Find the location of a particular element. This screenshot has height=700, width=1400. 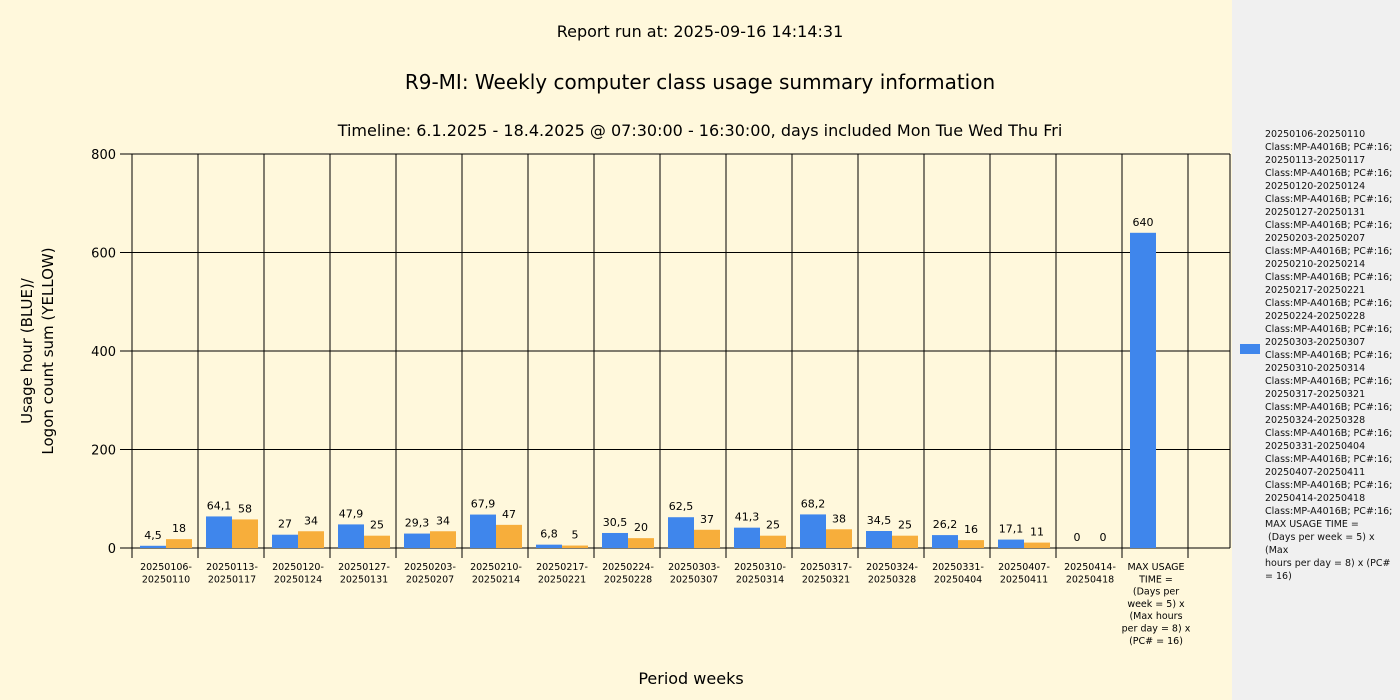

usage-value-label: 34,5 is located at coordinates (879, 520).